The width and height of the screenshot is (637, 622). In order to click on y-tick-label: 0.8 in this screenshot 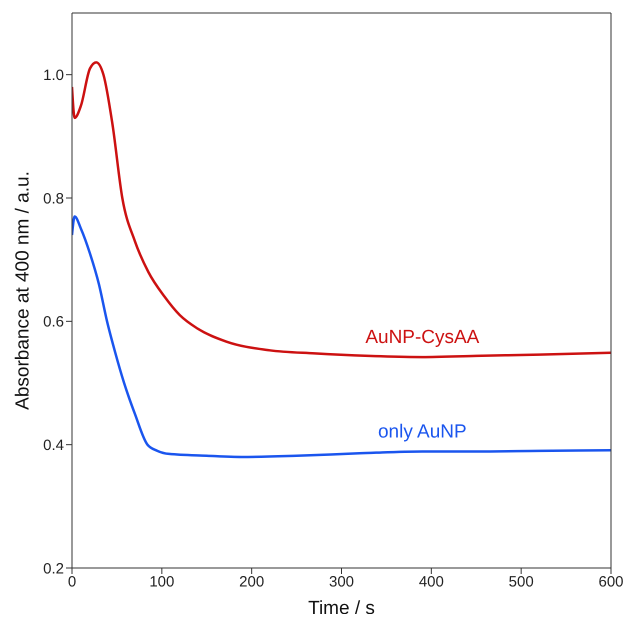, I will do `click(53, 199)`.